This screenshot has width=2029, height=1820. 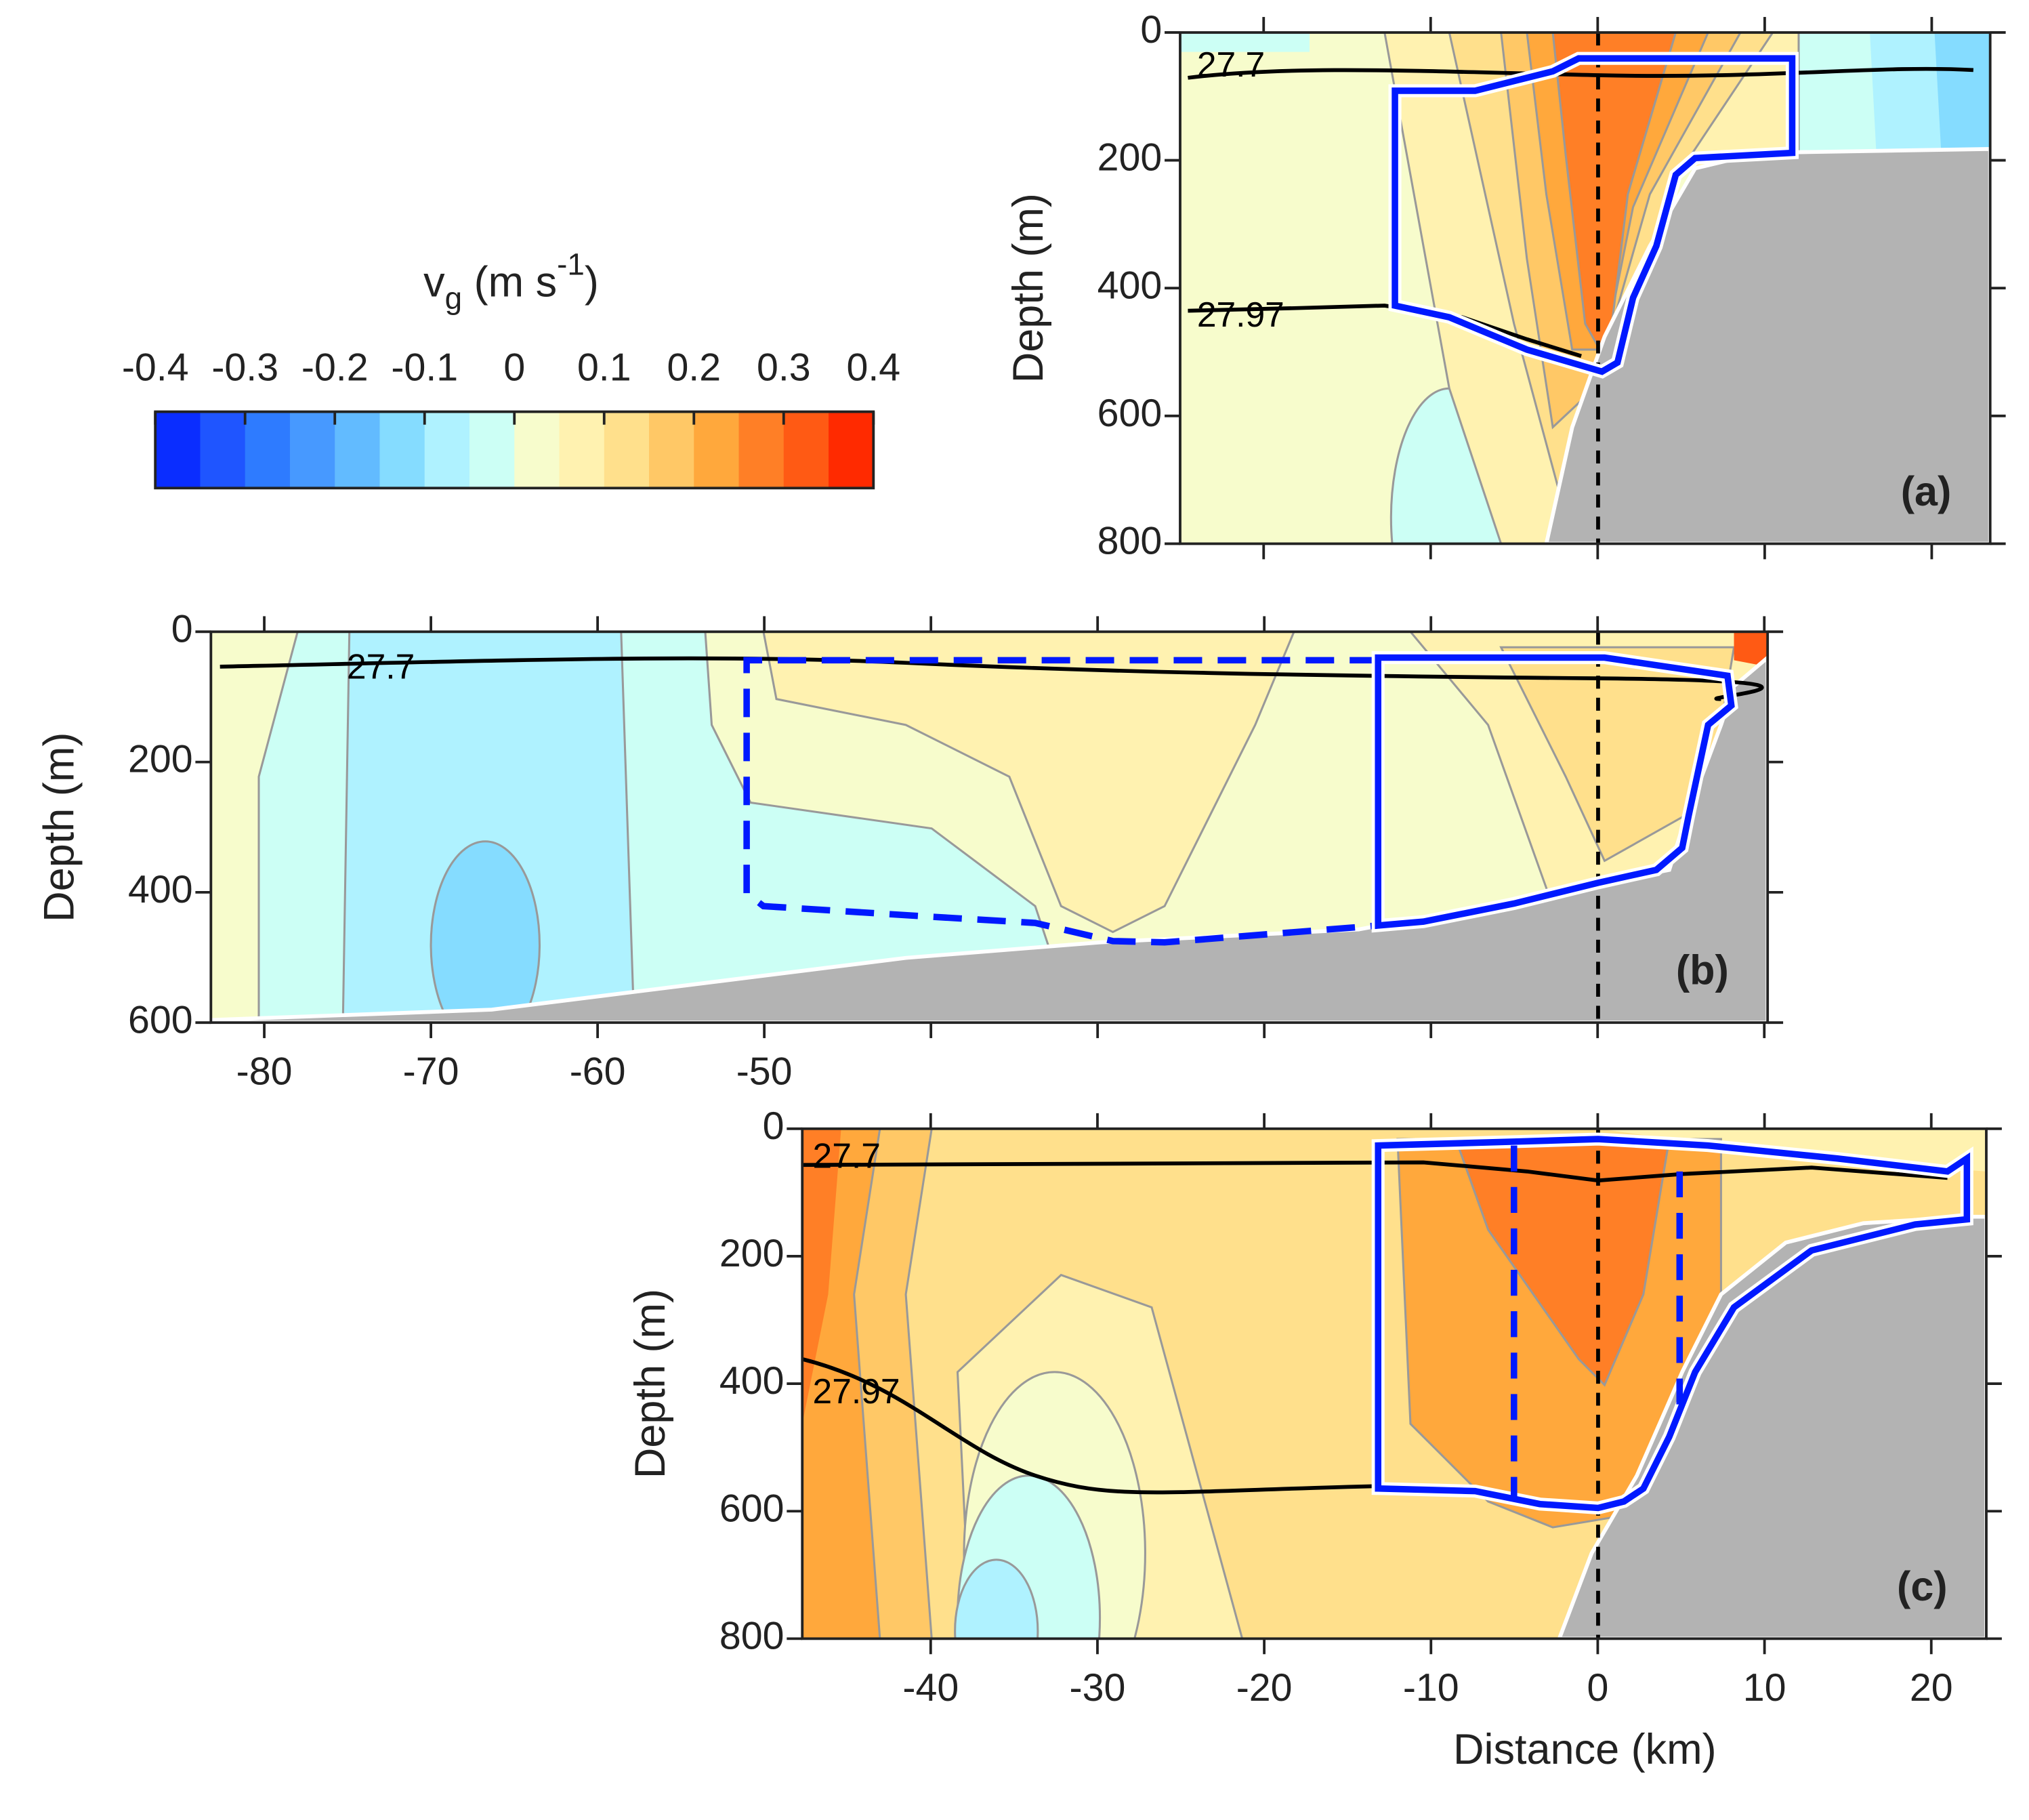 I want to click on x-tick-label: -40, so click(x=931, y=1688).